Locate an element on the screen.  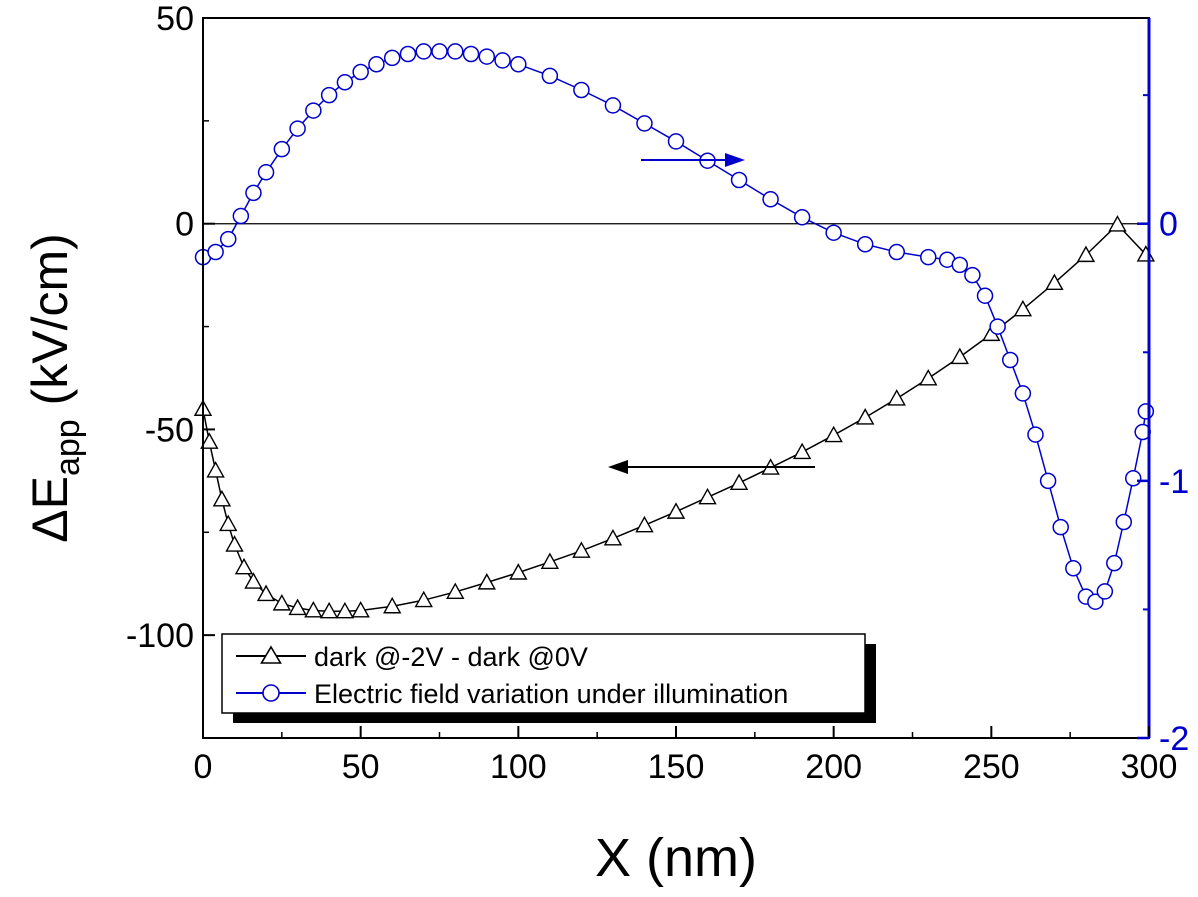
x-tick-label: 50 is located at coordinates (361, 767).